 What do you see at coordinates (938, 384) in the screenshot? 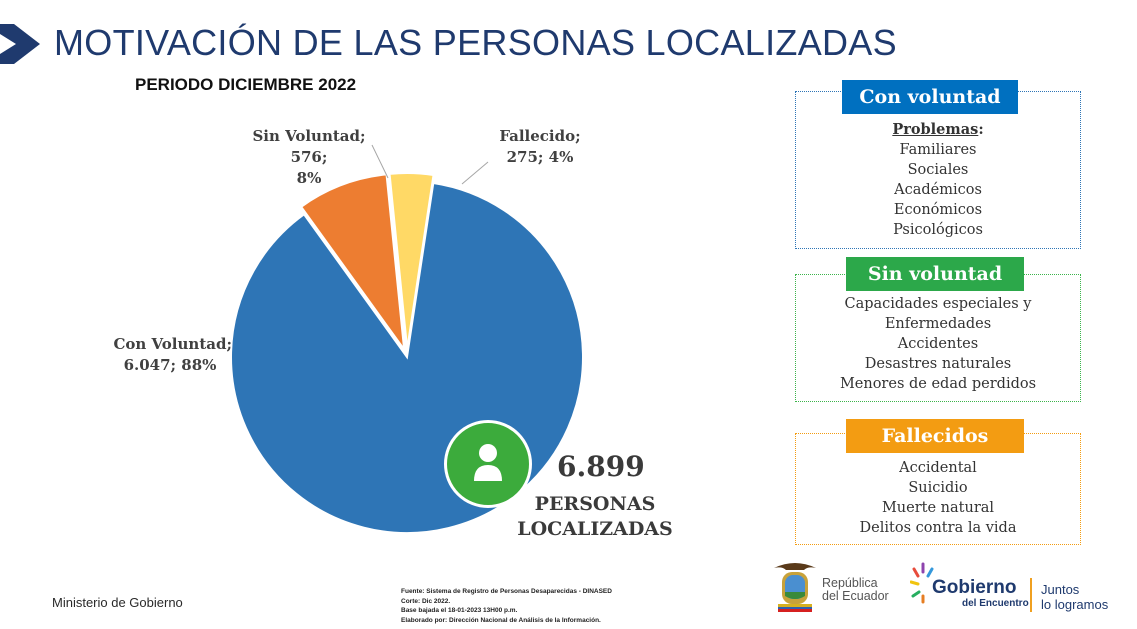
I see `list-item: Menores de edad perdidos` at bounding box center [938, 384].